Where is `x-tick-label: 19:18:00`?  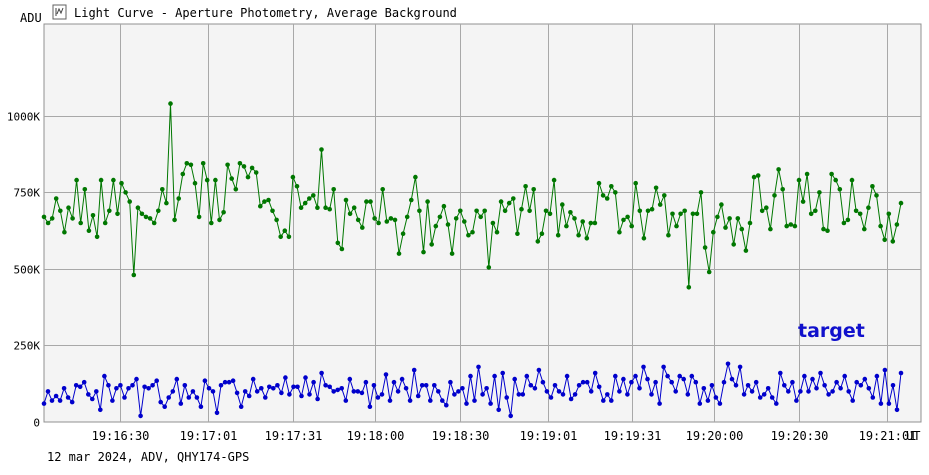 x-tick-label: 19:18:00 is located at coordinates (376, 436).